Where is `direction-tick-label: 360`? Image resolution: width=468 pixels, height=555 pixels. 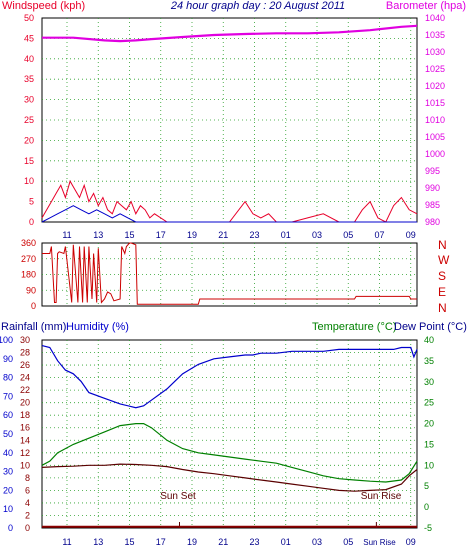 direction-tick-label: 360 is located at coordinates (28, 243).